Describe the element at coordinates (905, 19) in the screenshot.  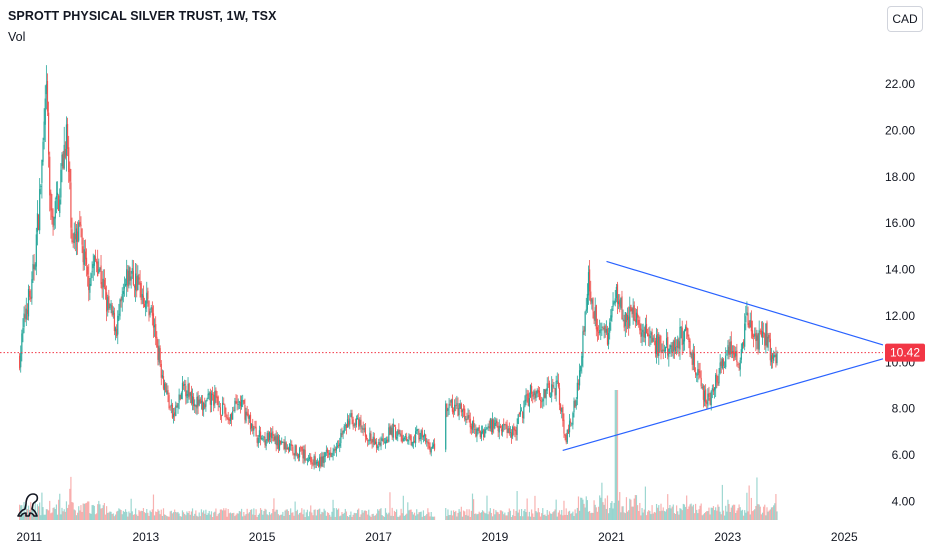
I see `currency-button: CAD` at that location.